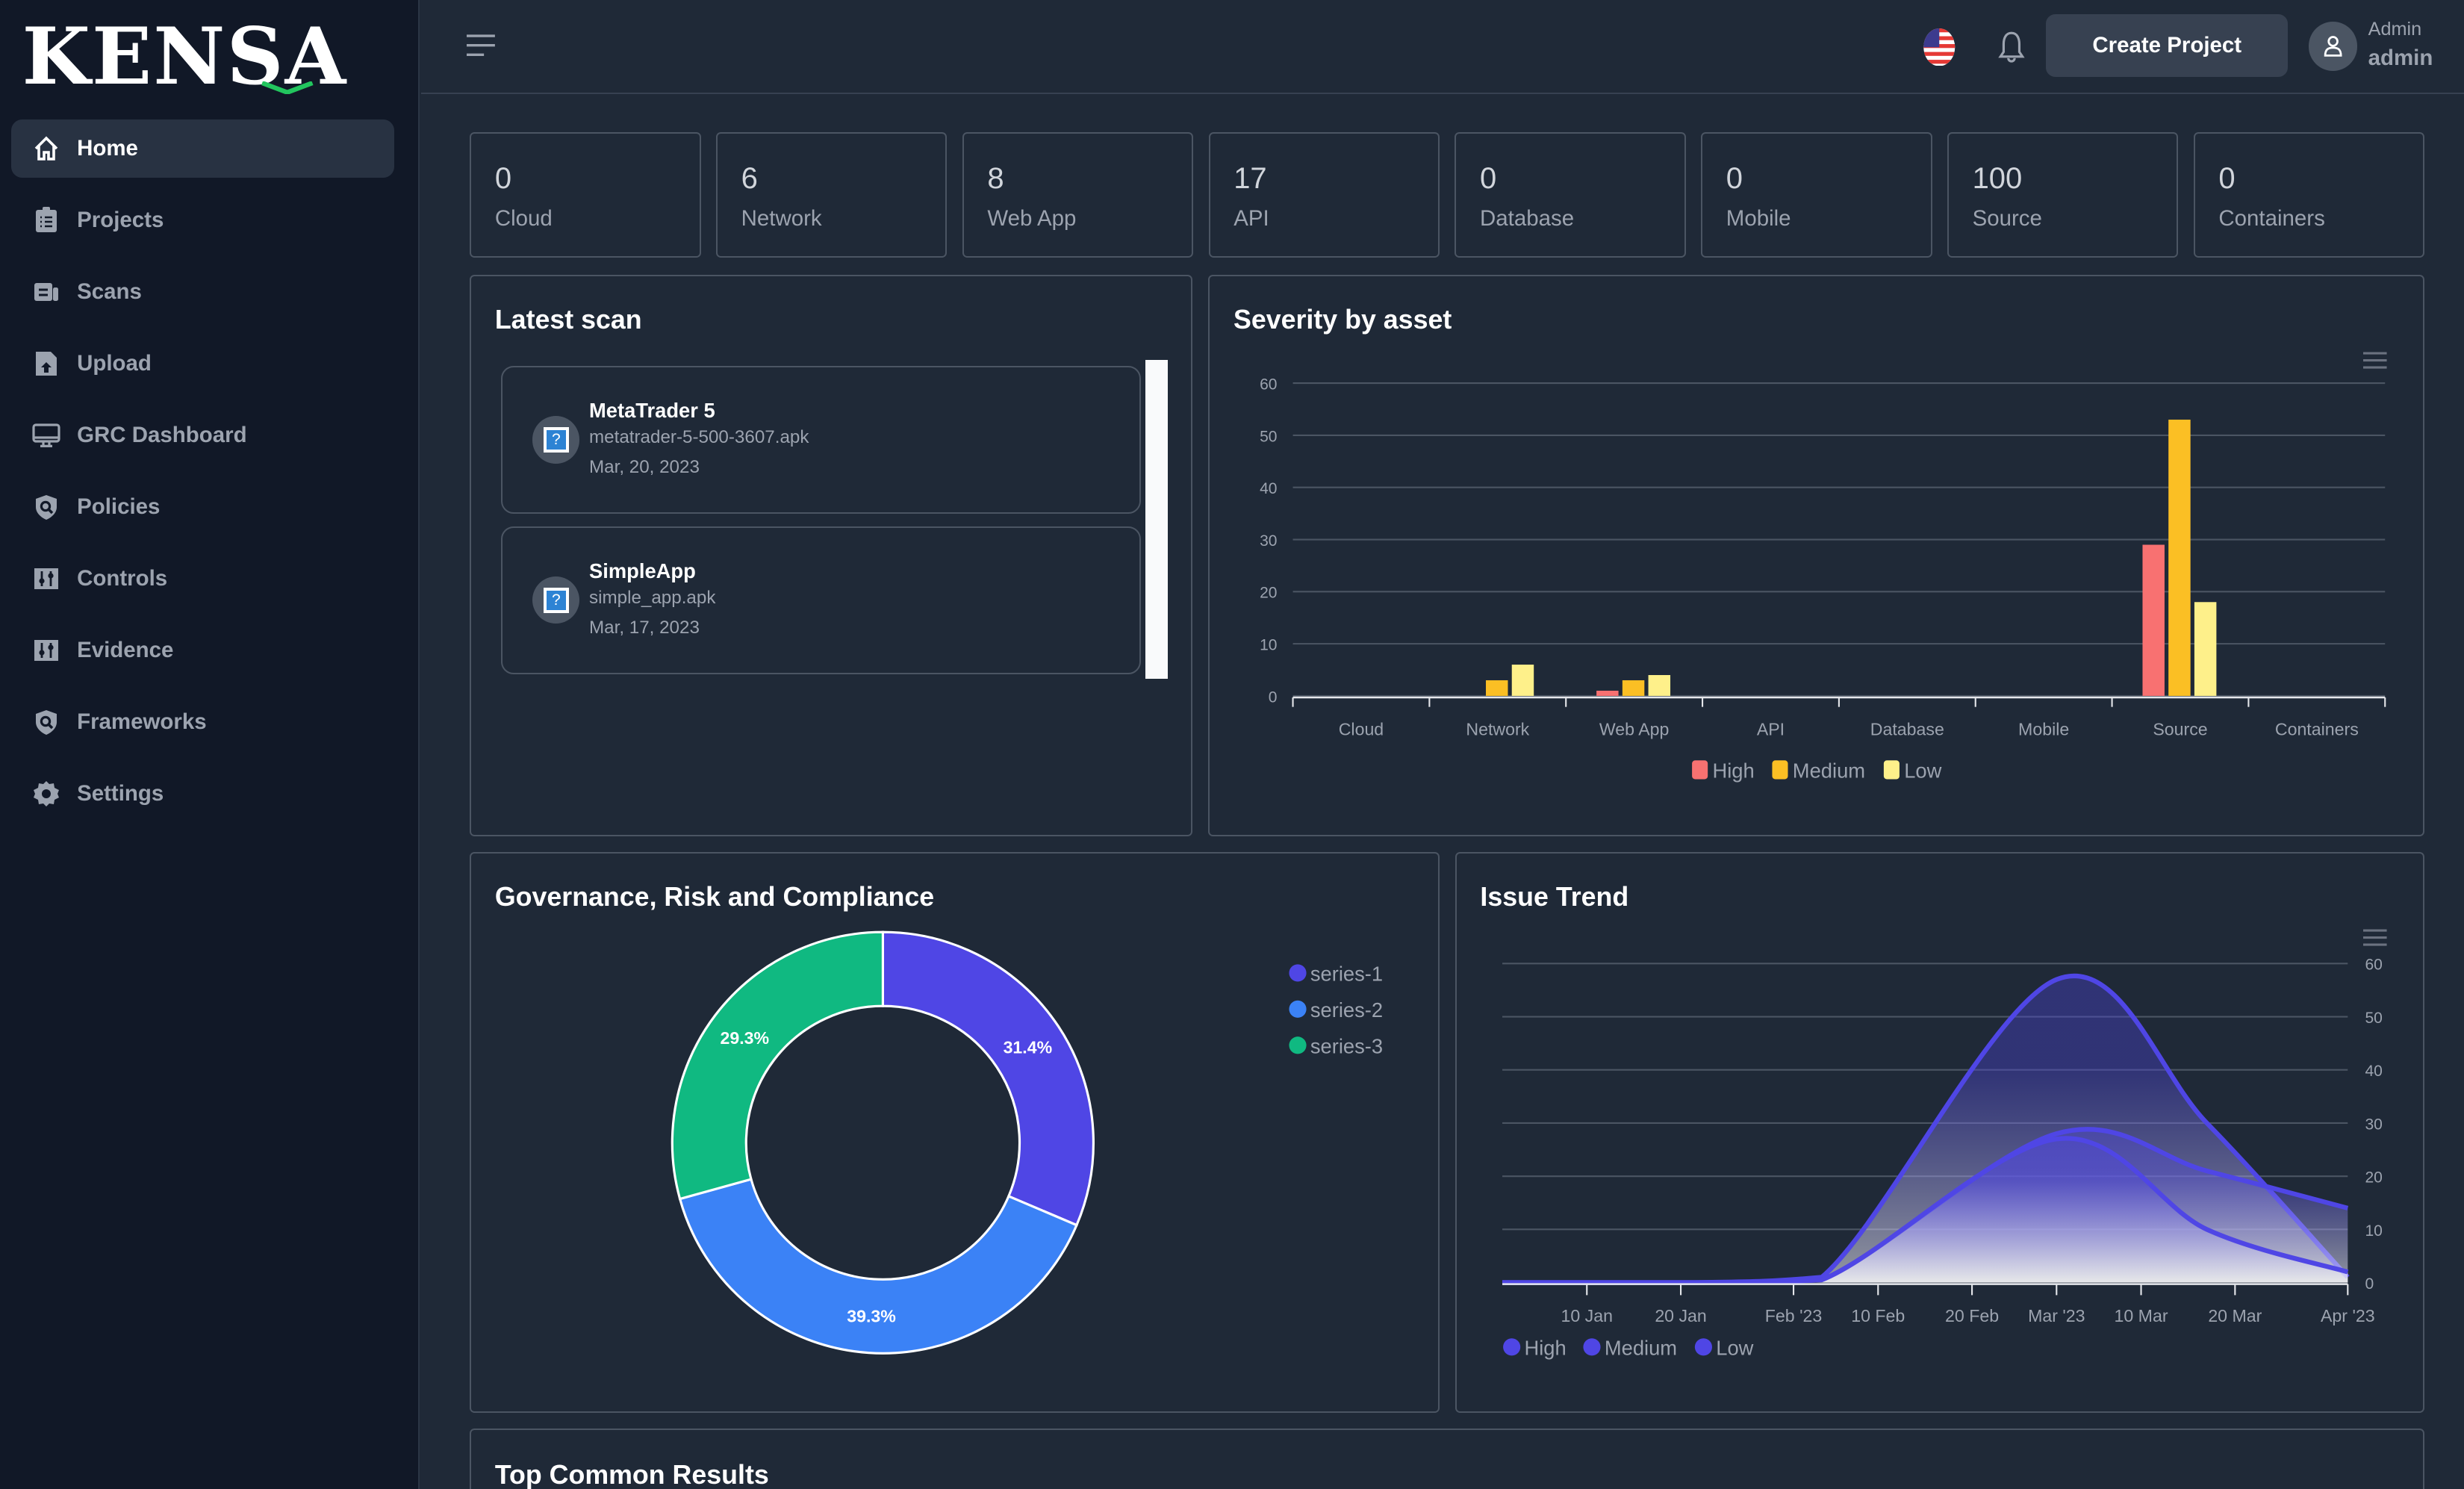 The height and width of the screenshot is (1489, 2464). Describe the element at coordinates (585, 195) in the screenshot. I see `stat-card-cloud: 0 Cloud` at that location.